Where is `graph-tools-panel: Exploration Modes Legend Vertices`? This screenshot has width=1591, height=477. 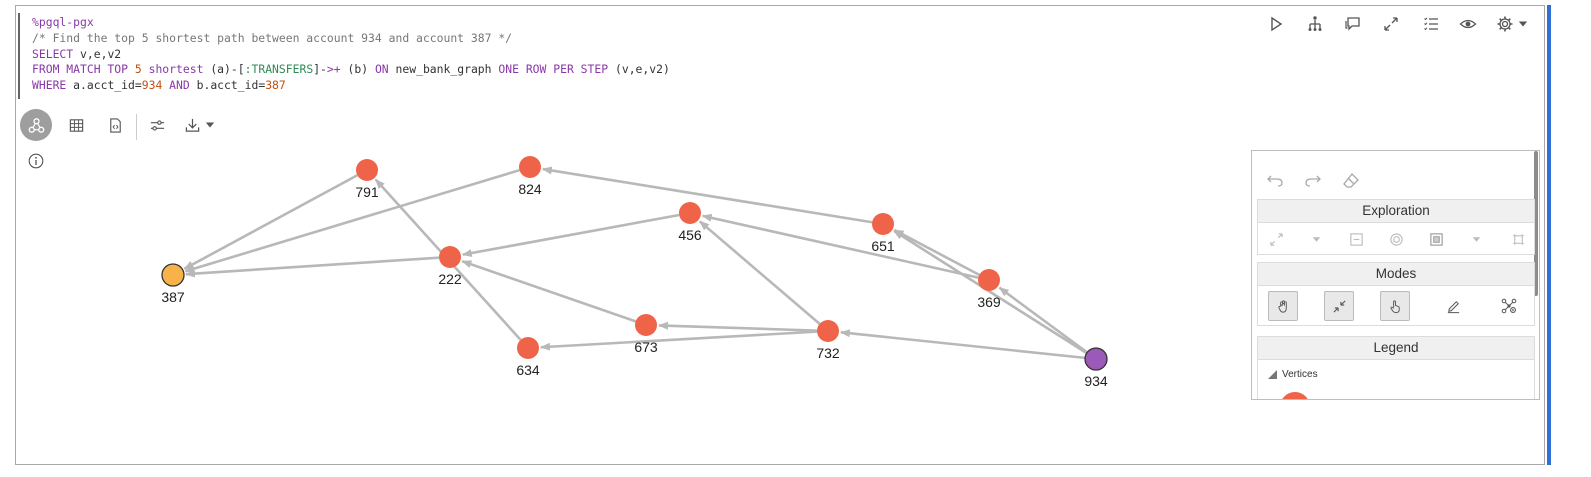
graph-tools-panel: Exploration Modes Legend Vertices is located at coordinates (1395, 275).